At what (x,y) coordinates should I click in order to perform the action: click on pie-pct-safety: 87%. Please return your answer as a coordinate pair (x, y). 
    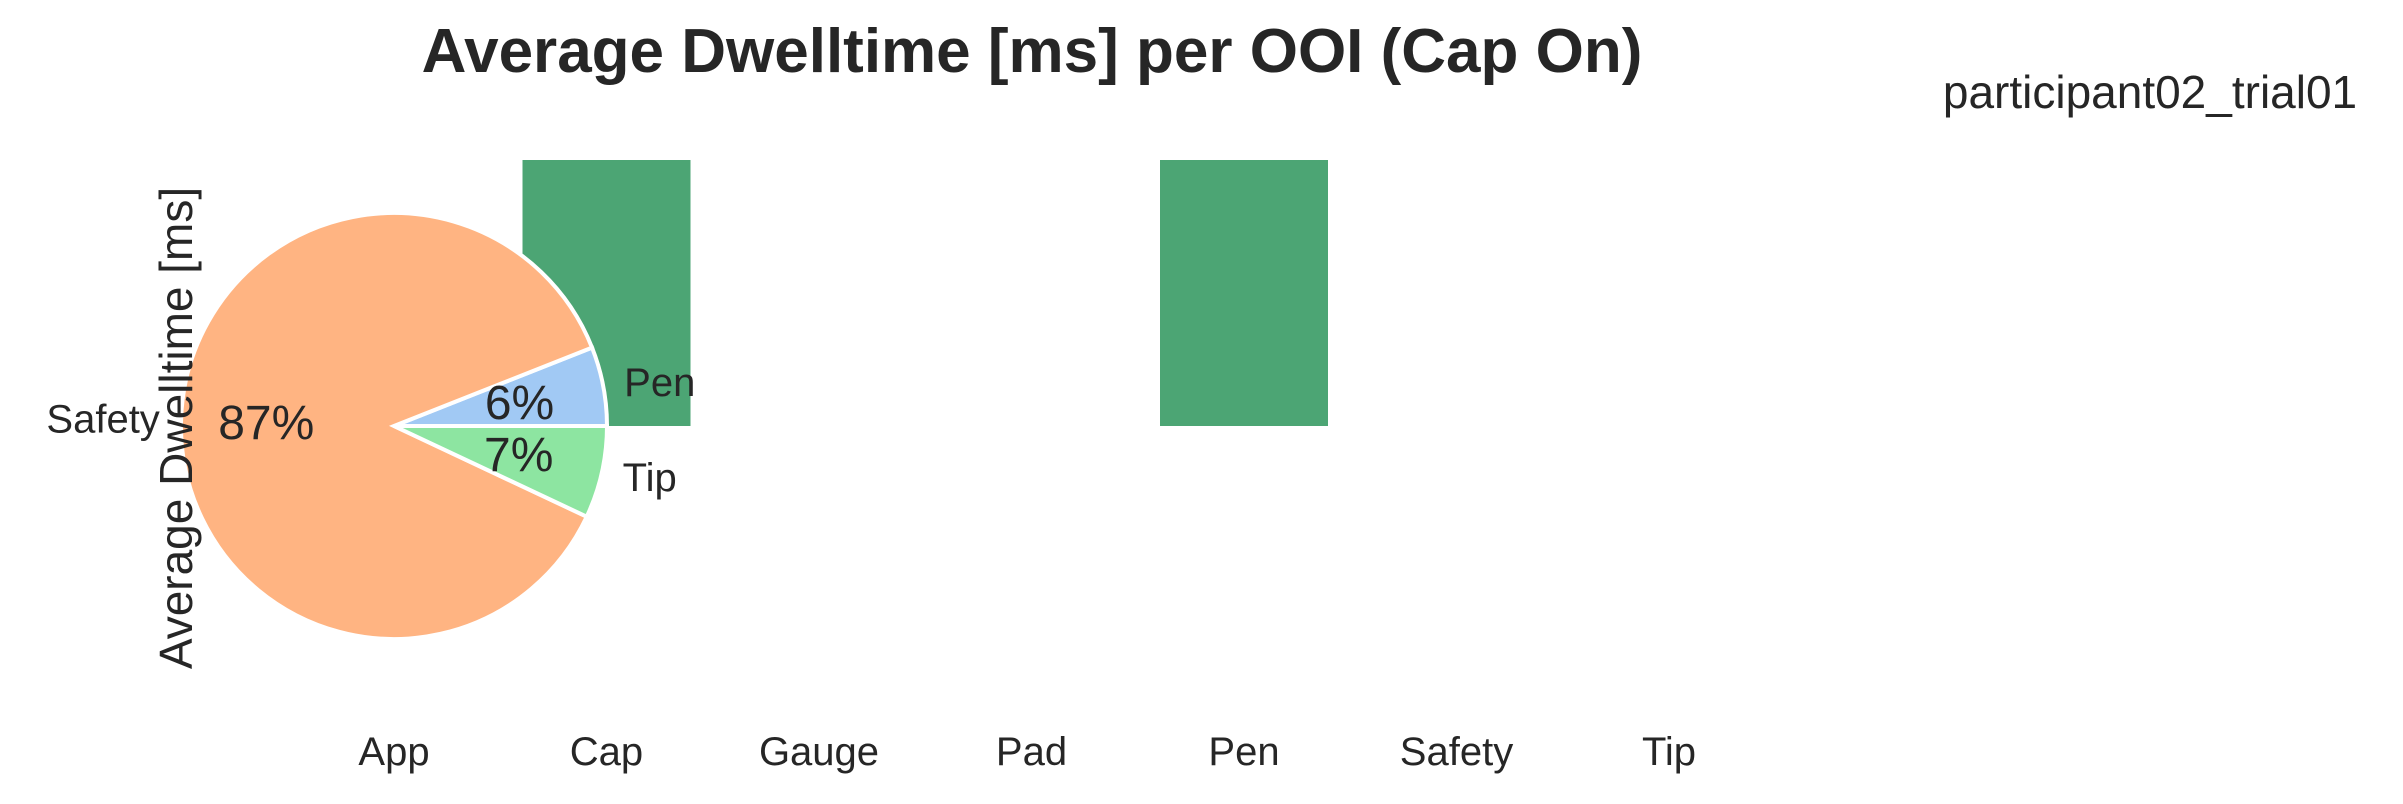
    Looking at the image, I should click on (266, 423).